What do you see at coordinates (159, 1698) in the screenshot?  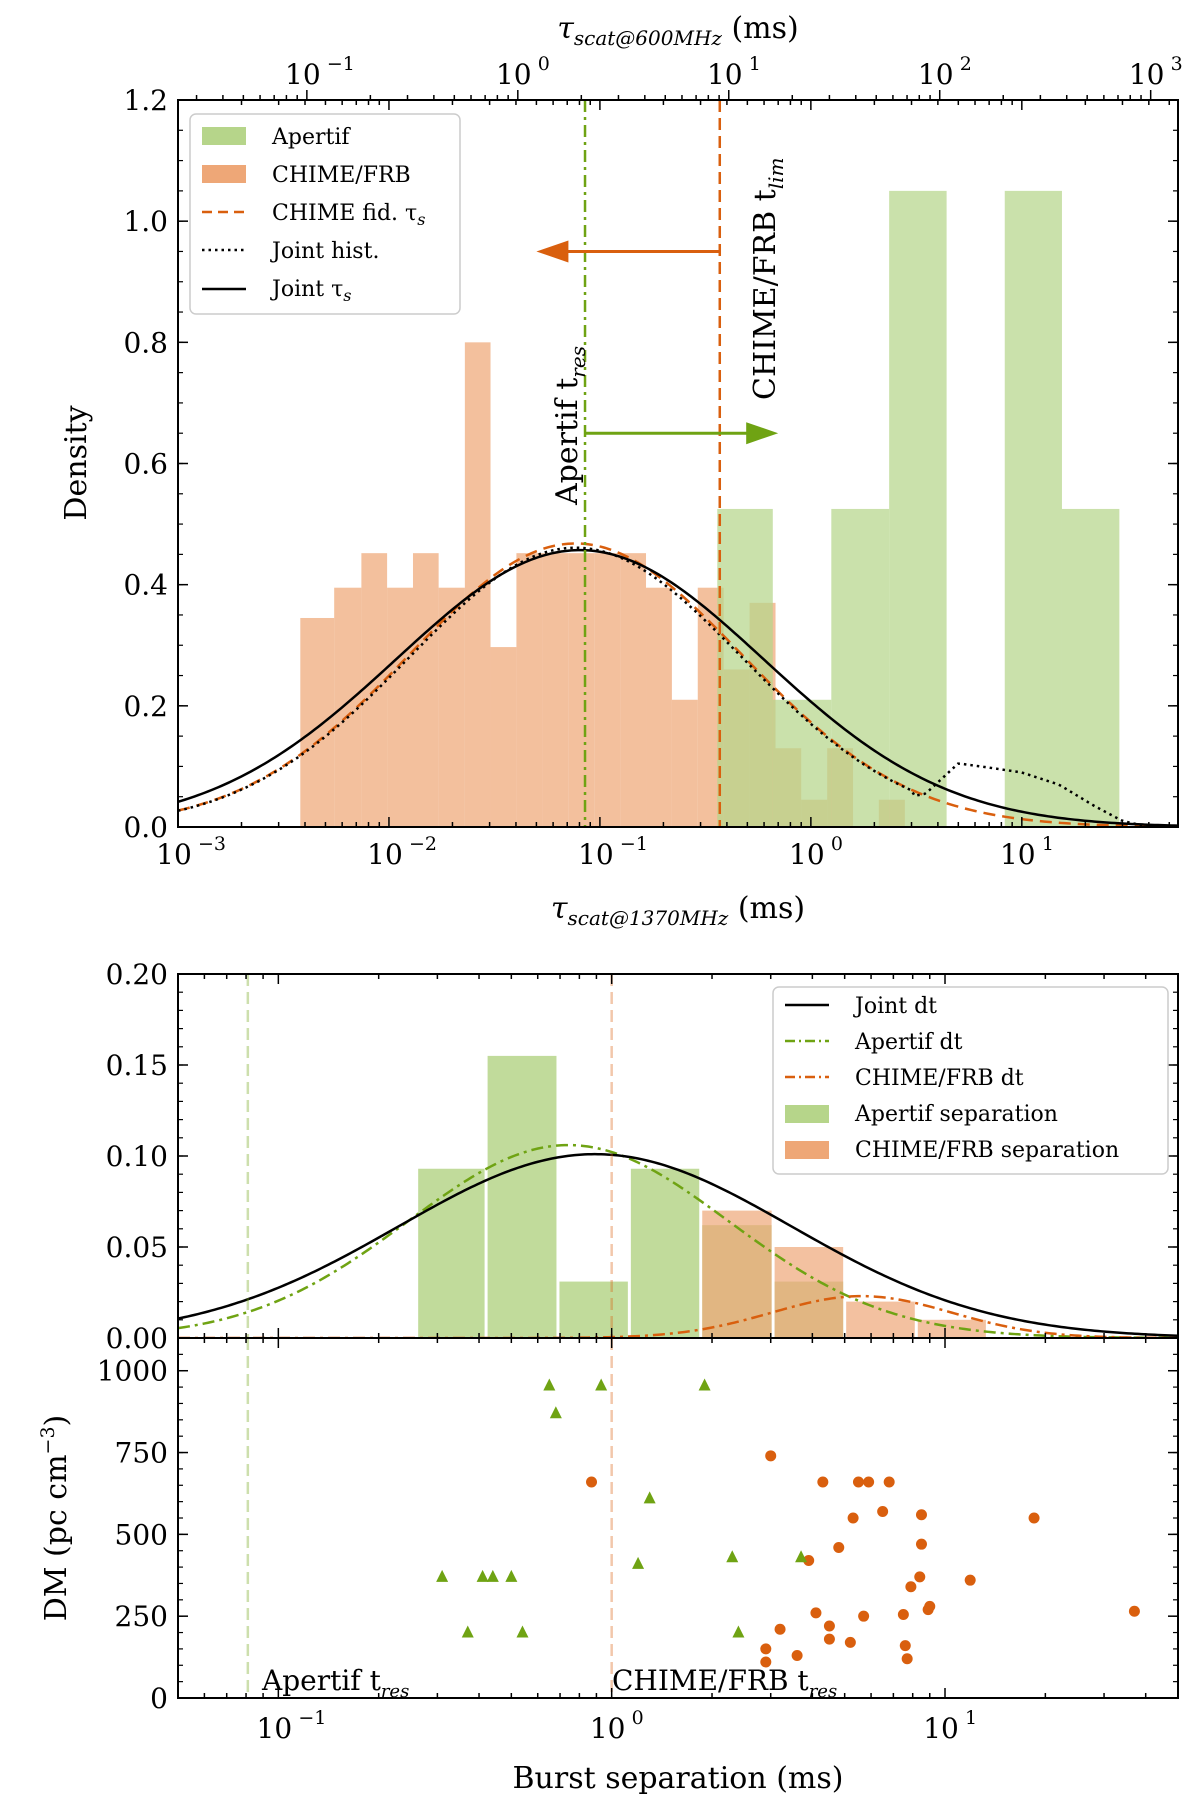 I see `bottom-yaxis-label: 0` at bounding box center [159, 1698].